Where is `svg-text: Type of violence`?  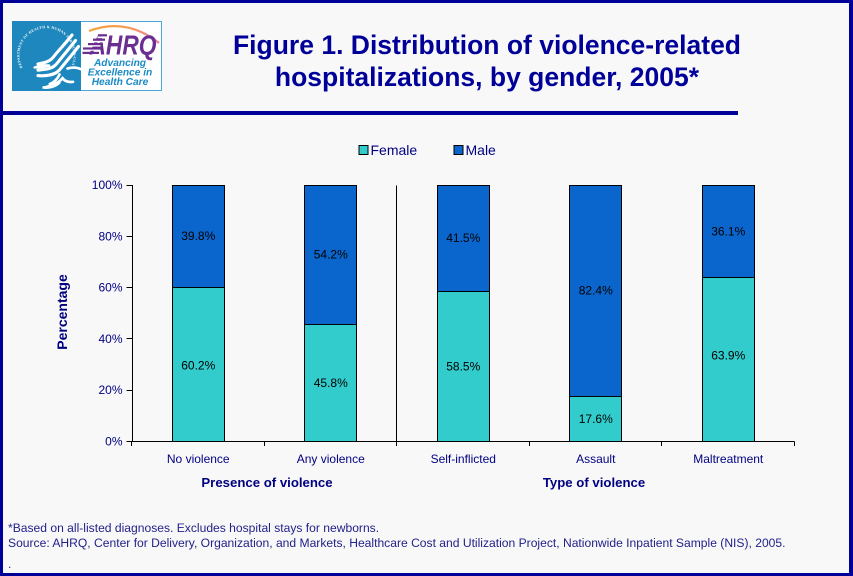 svg-text: Type of violence is located at coordinates (594, 482).